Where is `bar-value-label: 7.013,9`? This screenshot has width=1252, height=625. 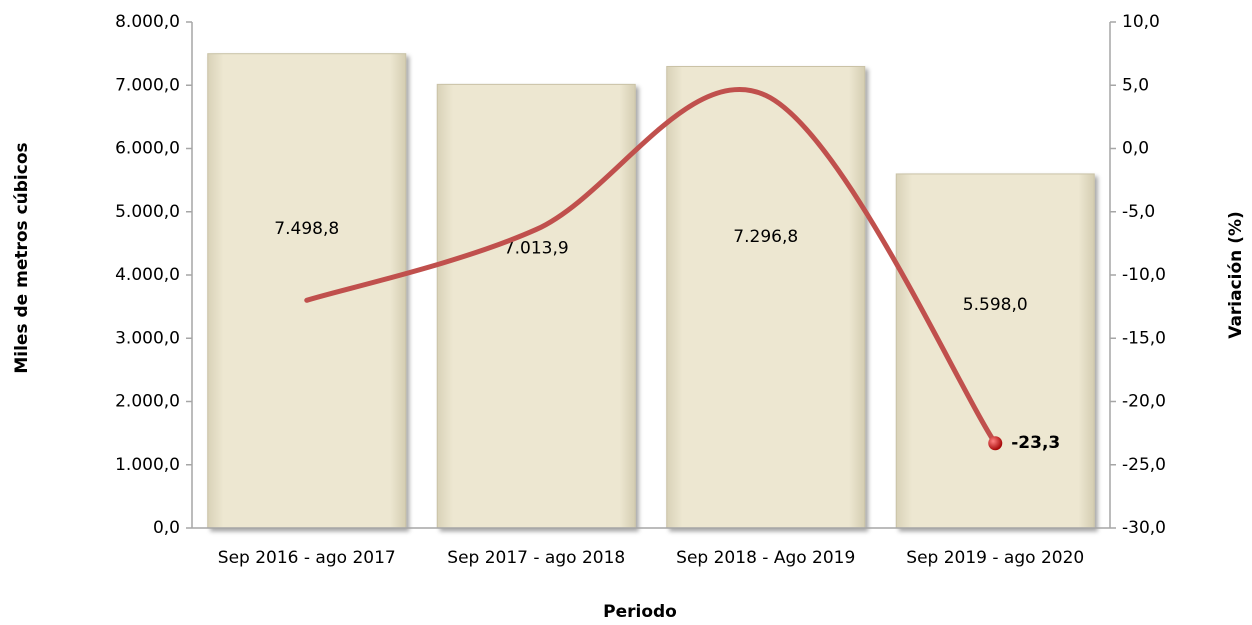 bar-value-label: 7.013,9 is located at coordinates (536, 249).